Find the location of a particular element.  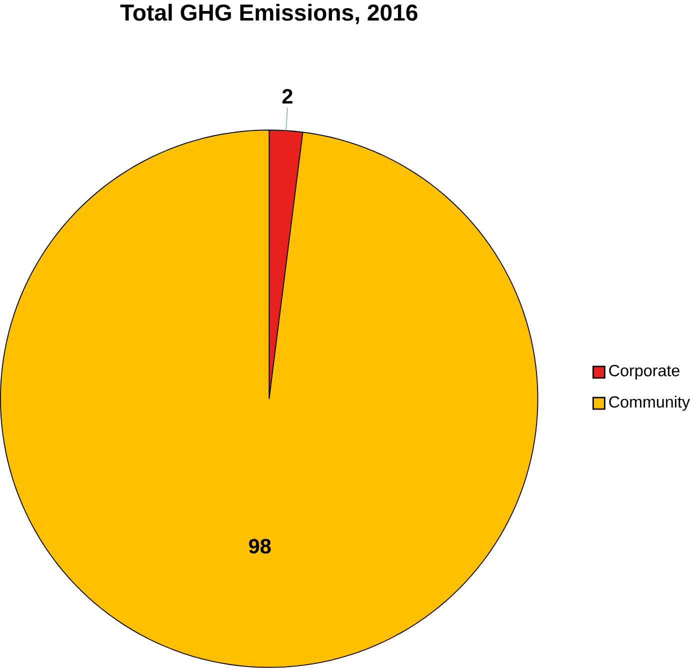

legend-label: Corporate is located at coordinates (644, 372).